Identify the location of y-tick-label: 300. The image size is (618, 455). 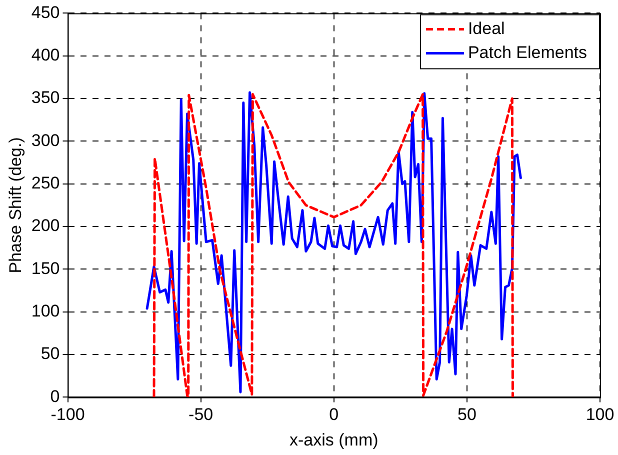
(45, 140).